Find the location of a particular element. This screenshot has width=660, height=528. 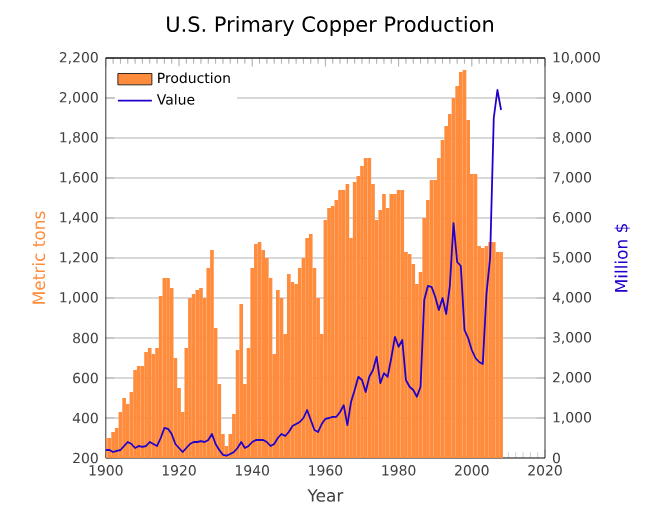

y-axis-title: Metric tons is located at coordinates (39, 257).